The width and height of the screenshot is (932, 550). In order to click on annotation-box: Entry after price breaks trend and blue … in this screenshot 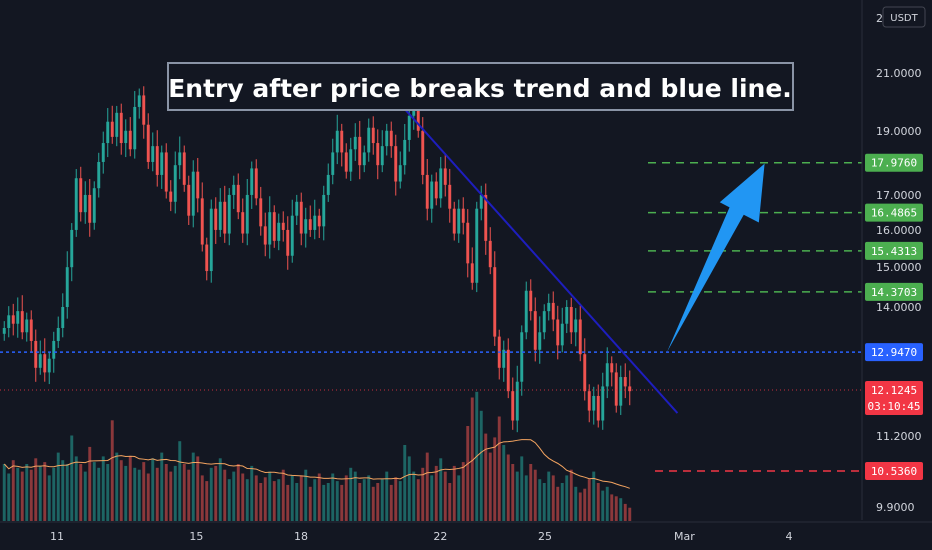, I will do `click(480, 86)`.